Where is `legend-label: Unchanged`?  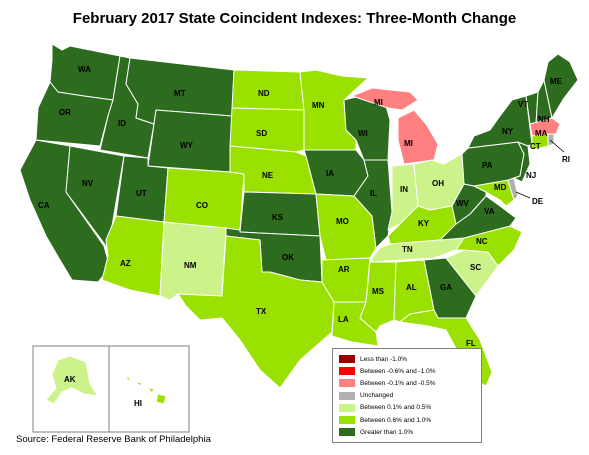 legend-label: Unchanged is located at coordinates (377, 396).